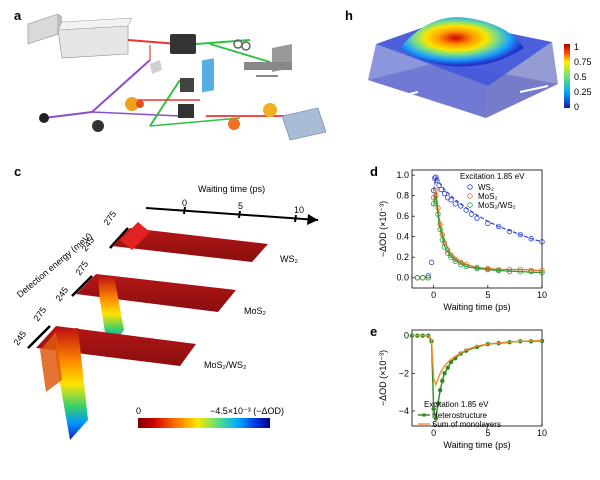 The width and height of the screenshot is (600, 480). What do you see at coordinates (255, 311) in the screenshot?
I see `label-mos2: MoS₂` at bounding box center [255, 311].